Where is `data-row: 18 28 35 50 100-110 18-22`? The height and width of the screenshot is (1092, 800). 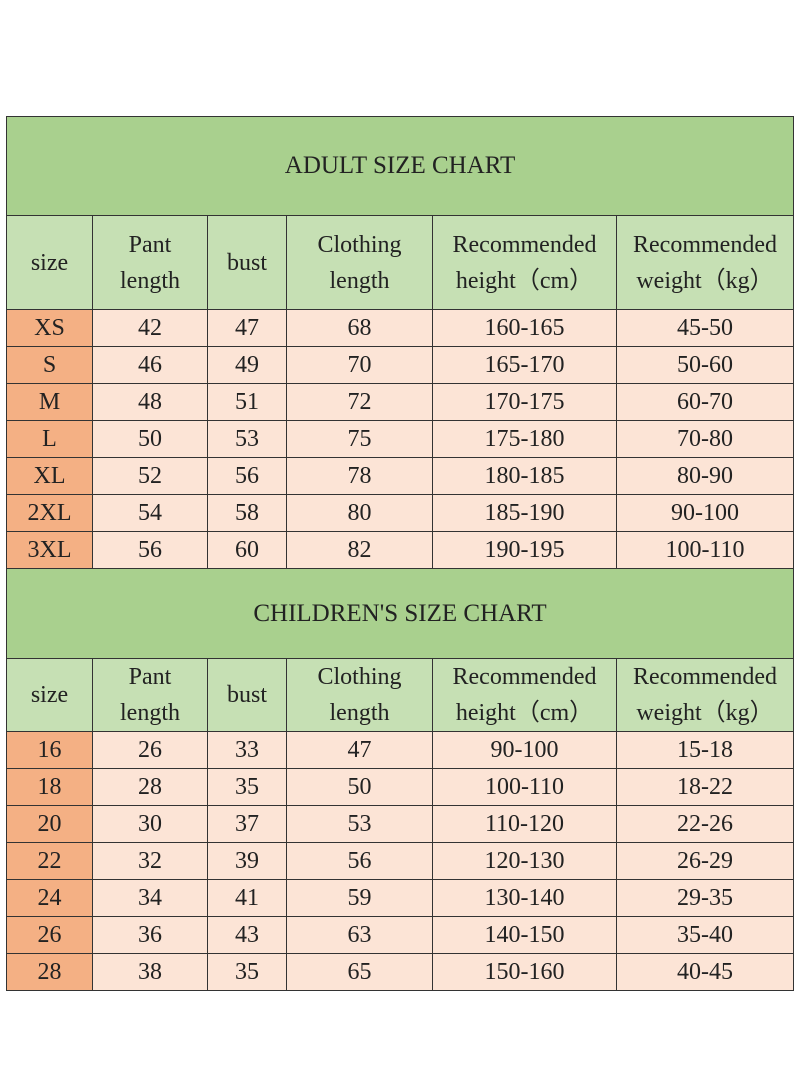
data-row: 18 28 35 50 100-110 18-22 is located at coordinates (400, 787).